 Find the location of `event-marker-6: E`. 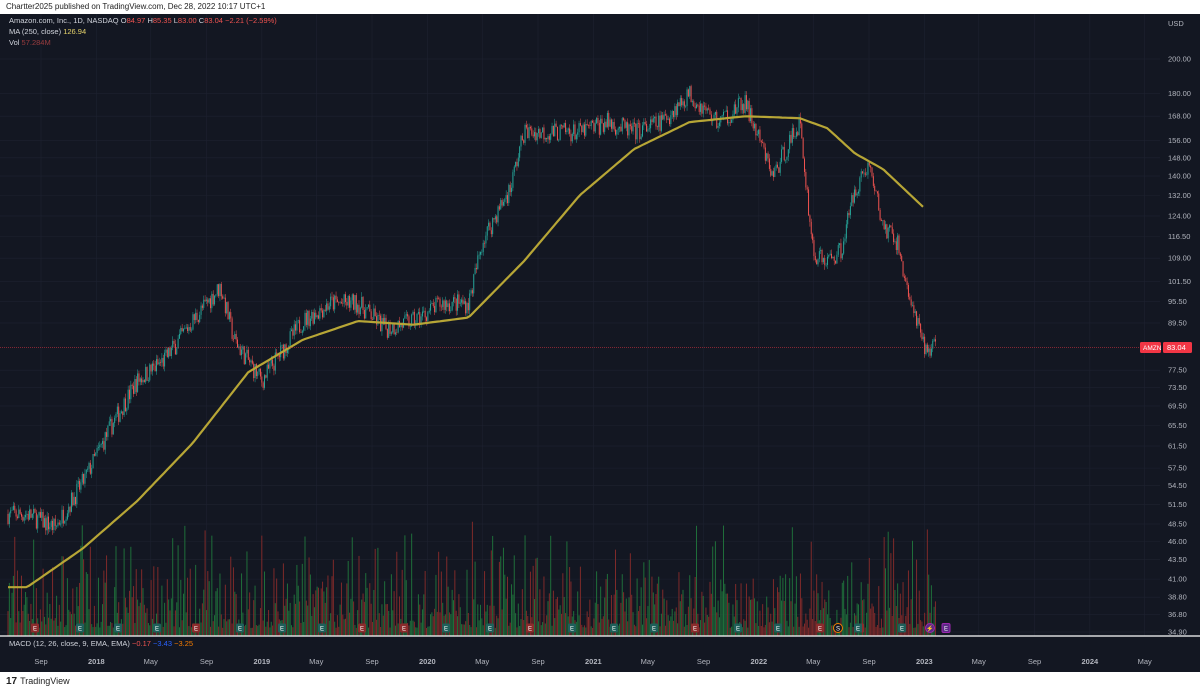

event-marker-6: E is located at coordinates (282, 628).